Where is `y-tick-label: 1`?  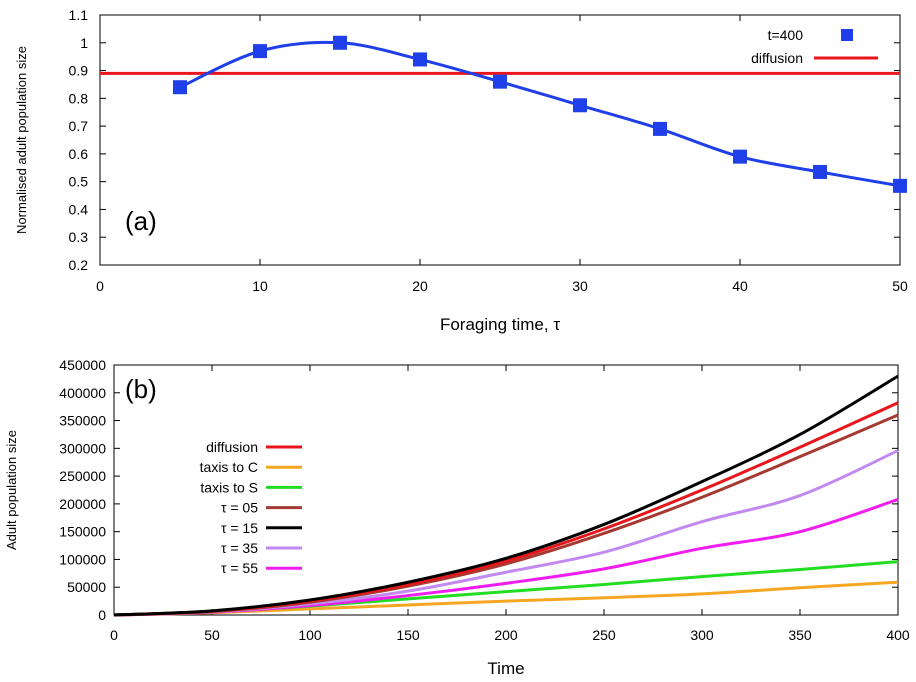 y-tick-label: 1 is located at coordinates (84, 43).